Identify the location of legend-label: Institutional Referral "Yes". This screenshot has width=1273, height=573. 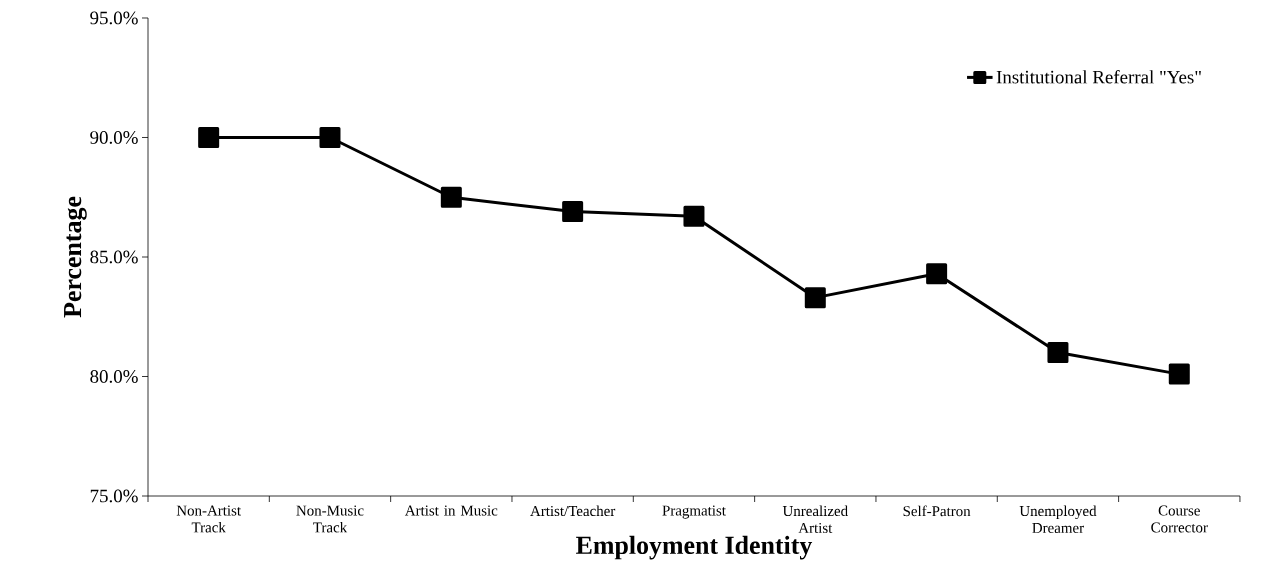
(1098, 76).